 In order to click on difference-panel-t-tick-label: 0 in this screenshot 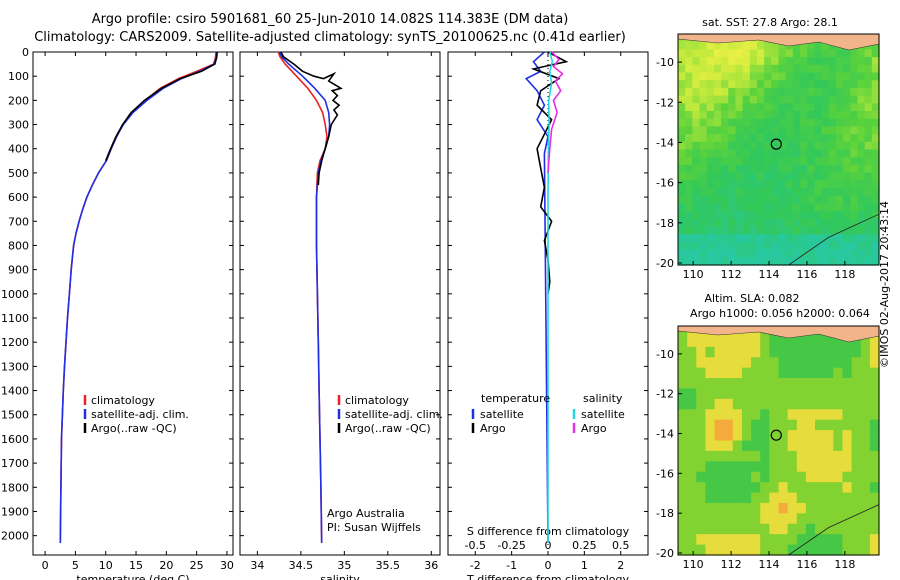, I will do `click(548, 565)`.